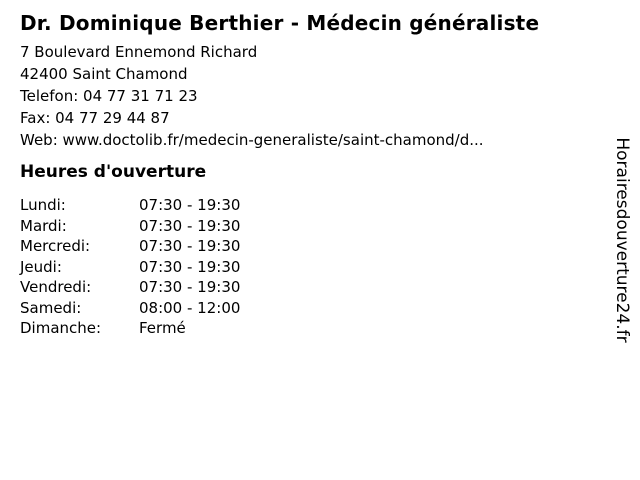  I want to click on fax-line: Fax: 04 77 29 44 87, so click(95, 118).